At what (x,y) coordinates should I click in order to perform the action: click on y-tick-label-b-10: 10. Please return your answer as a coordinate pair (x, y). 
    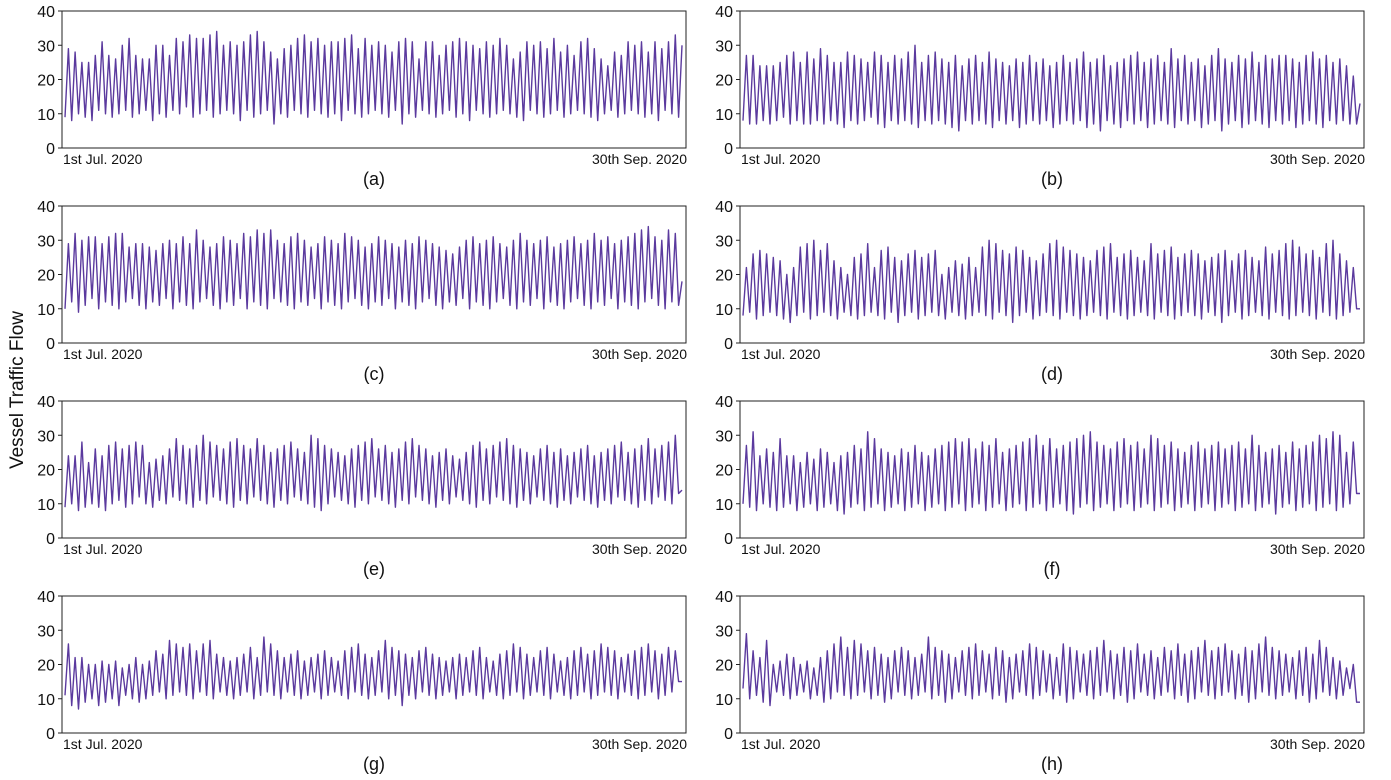
    Looking at the image, I should click on (724, 115).